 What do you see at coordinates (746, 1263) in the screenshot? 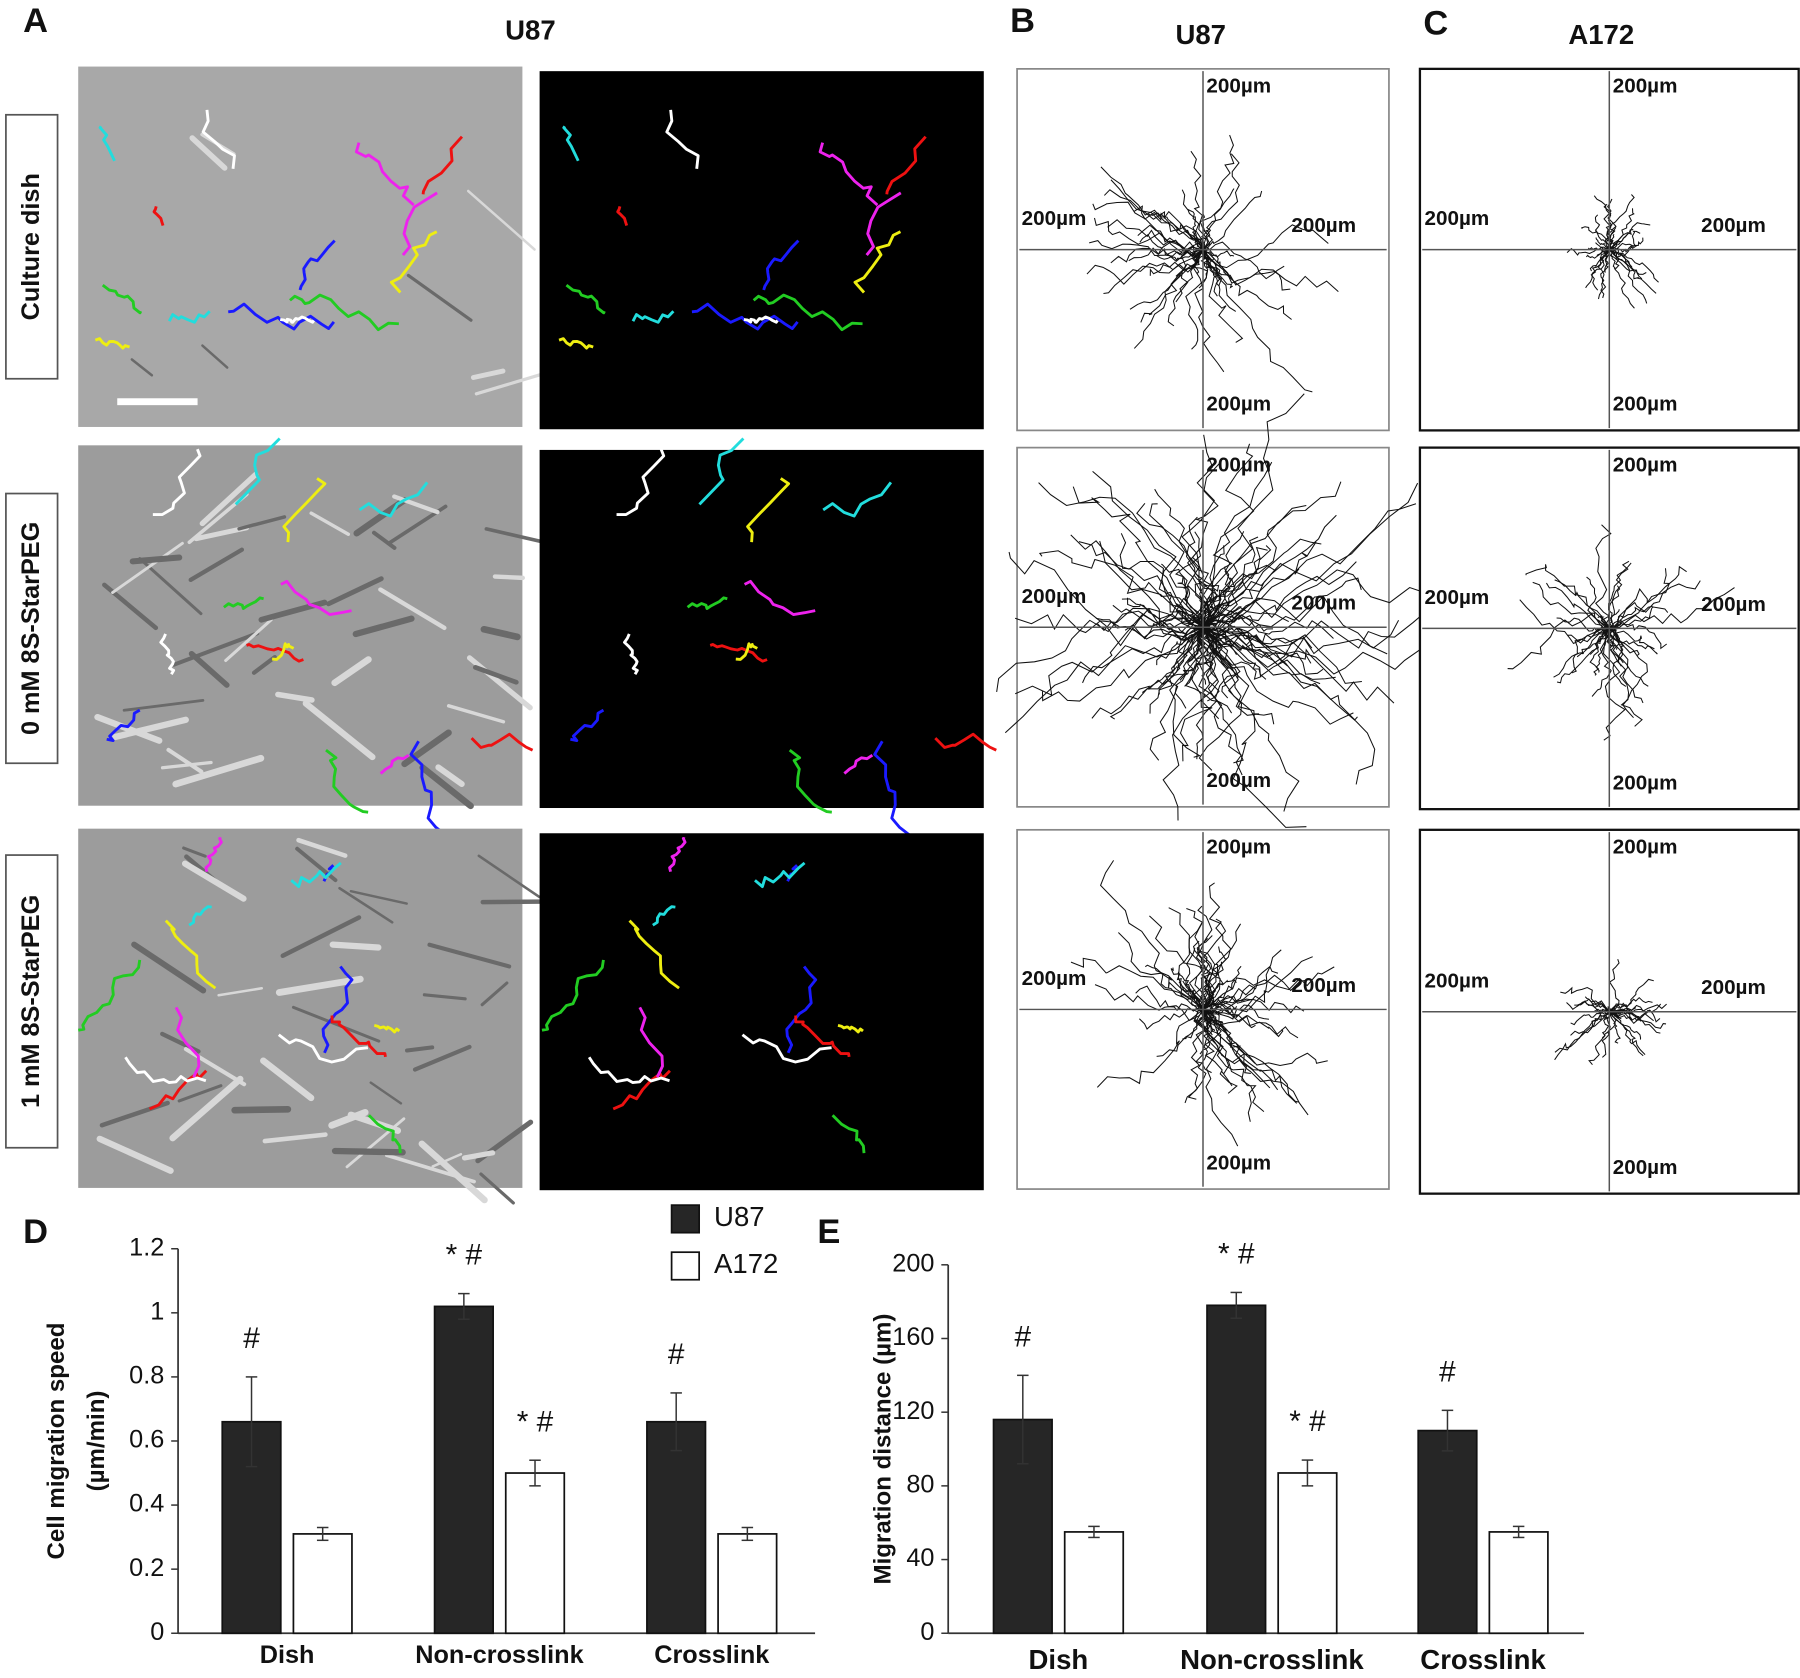
I see `legend-label: A172` at bounding box center [746, 1263].